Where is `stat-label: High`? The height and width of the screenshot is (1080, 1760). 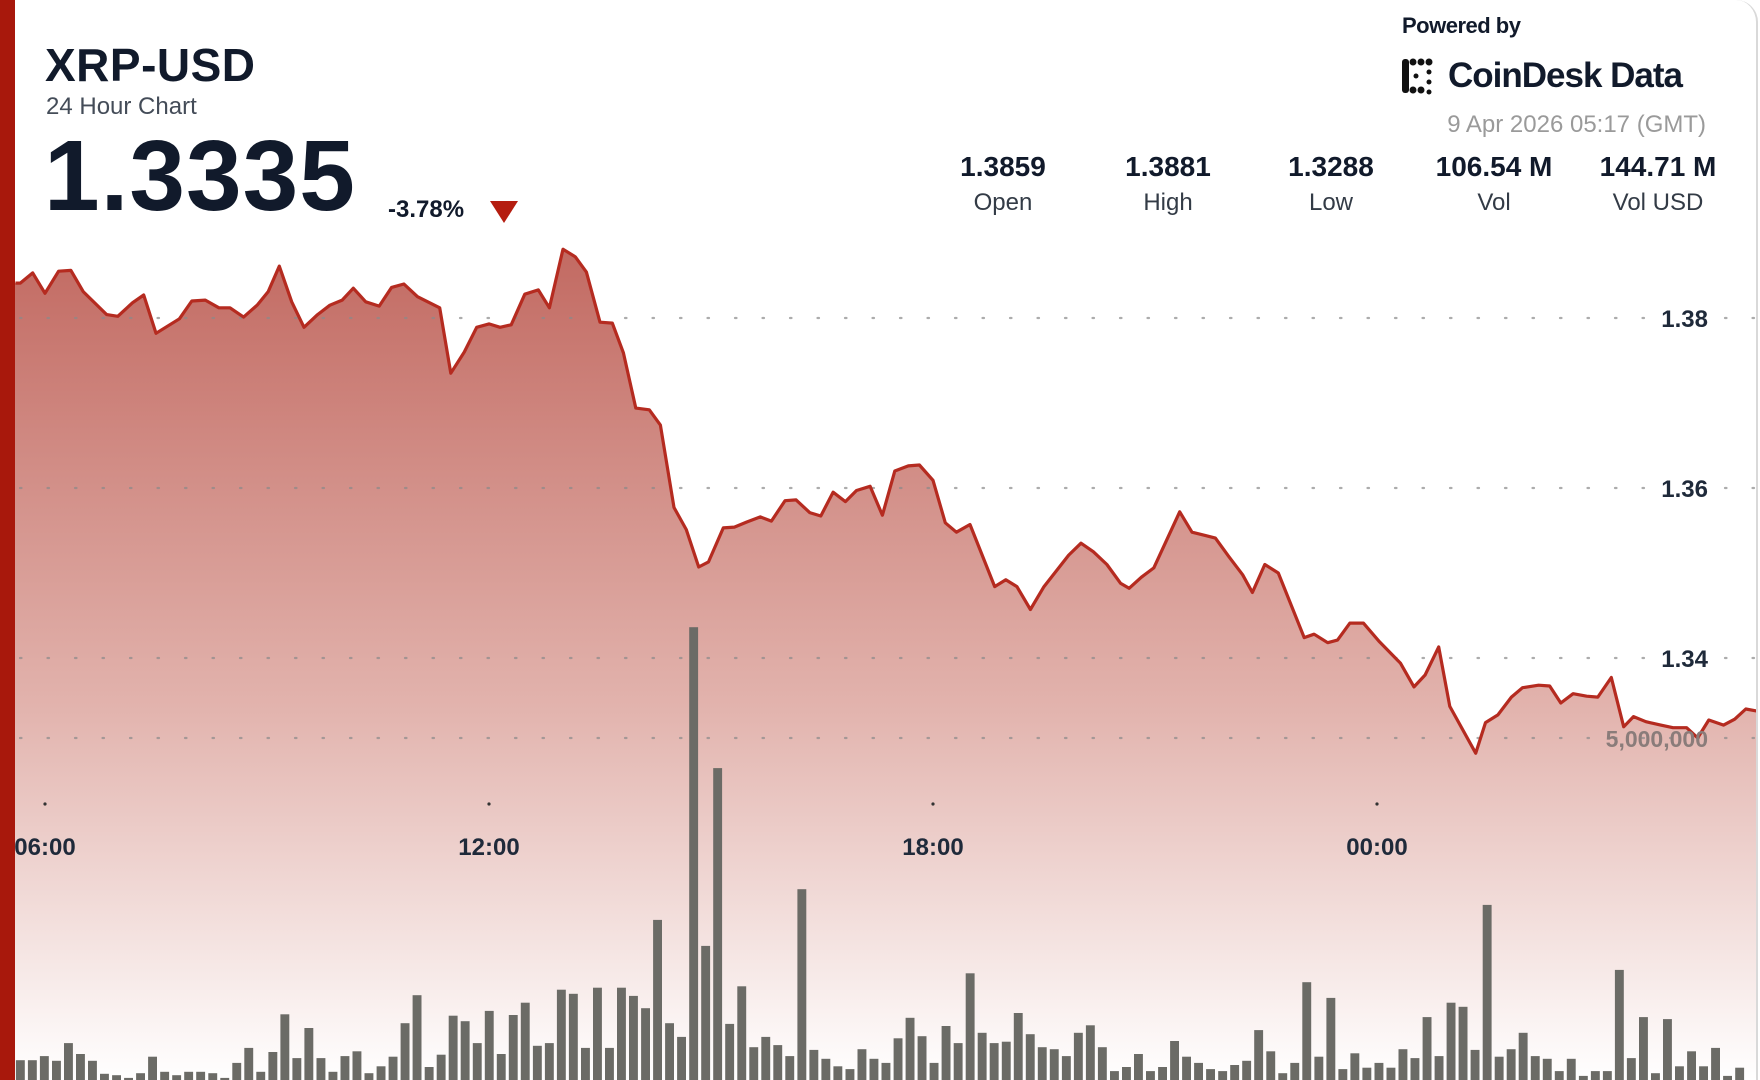
stat-label: High is located at coordinates (1168, 202).